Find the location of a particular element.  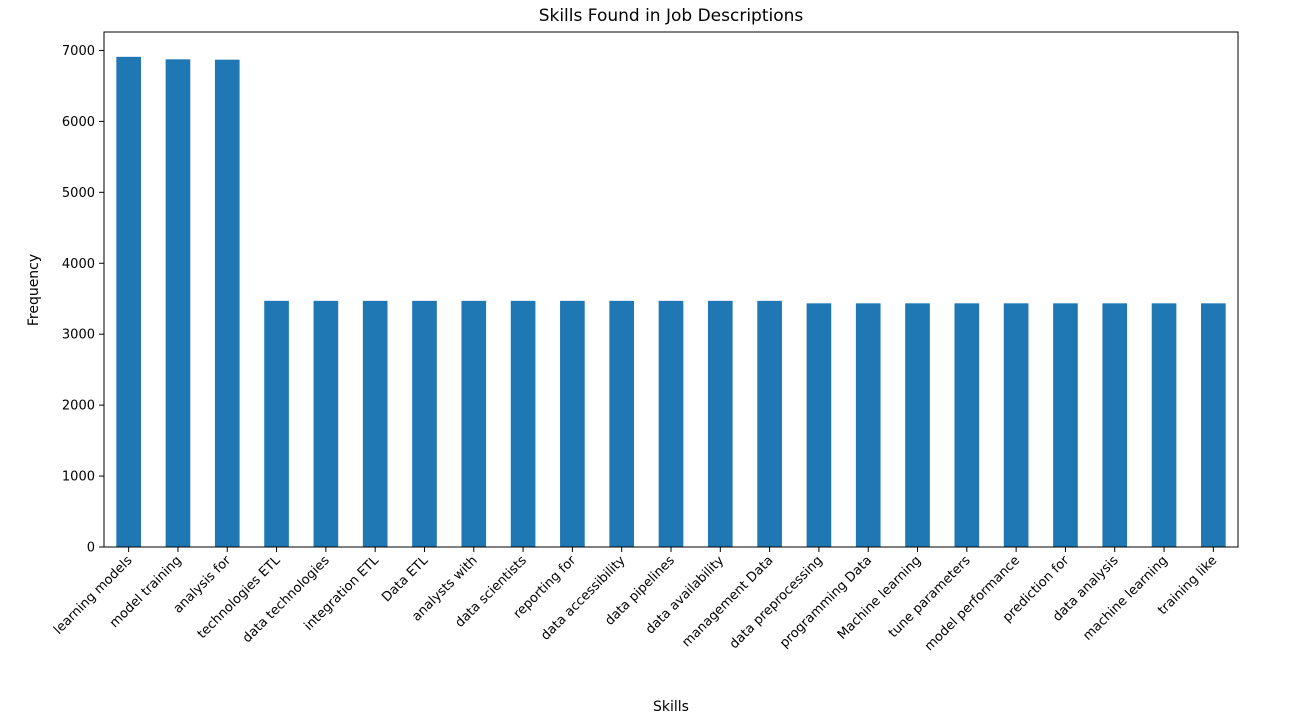

y-axis-label: Frequency is located at coordinates (34, 290).